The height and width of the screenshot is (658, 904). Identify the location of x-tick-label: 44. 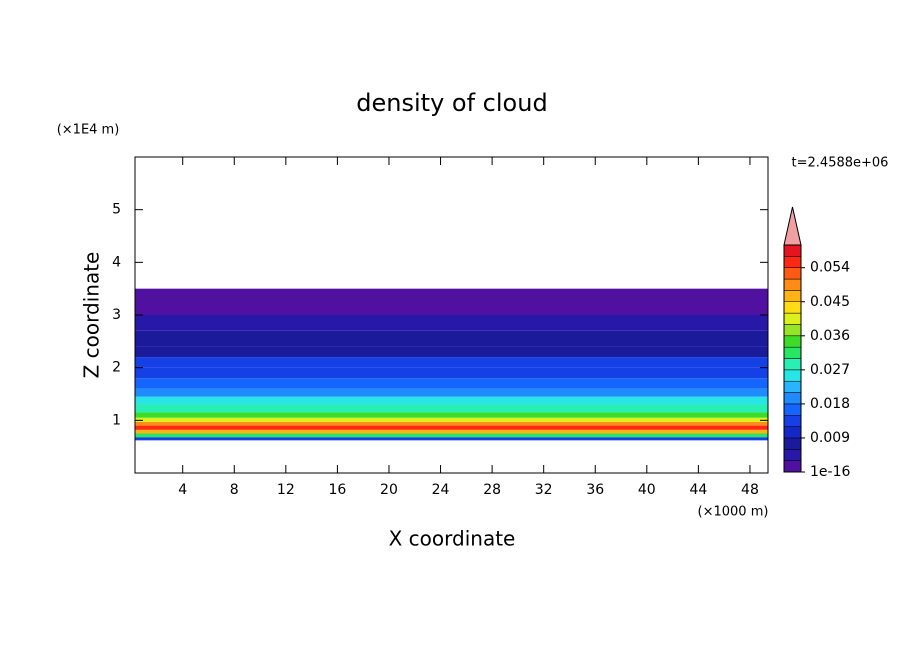
(698, 490).